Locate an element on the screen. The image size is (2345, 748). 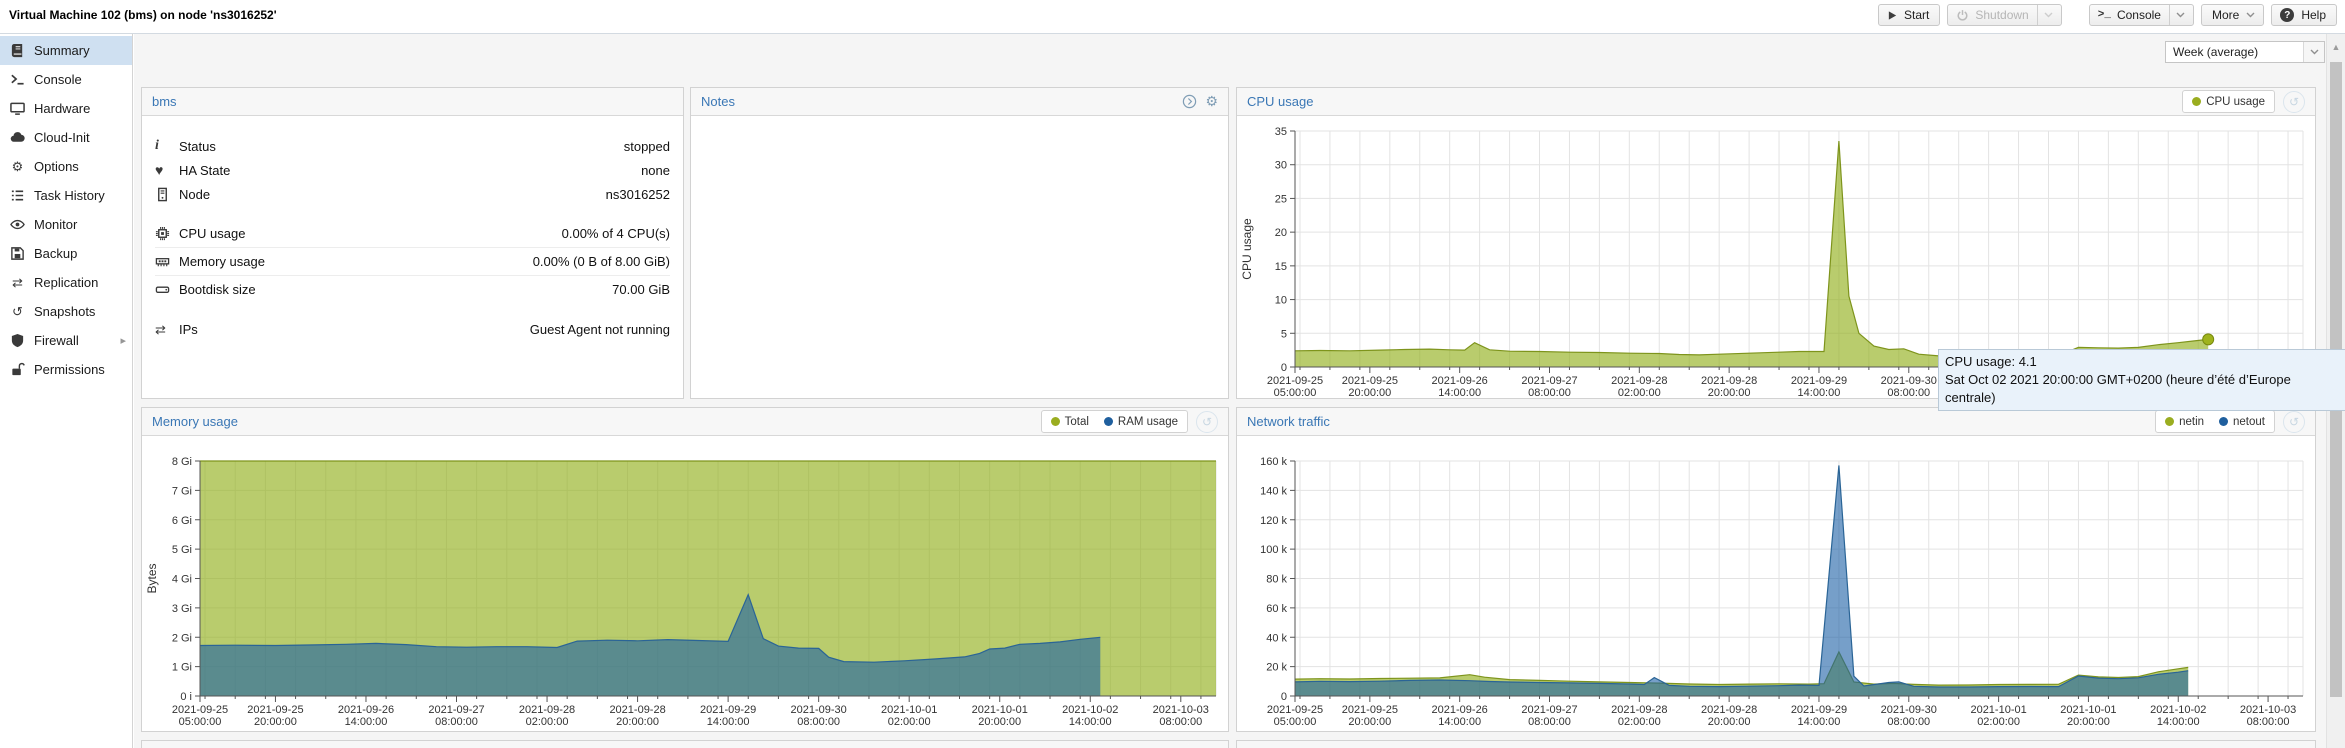
status-label: CPU usage is located at coordinates (212, 233).